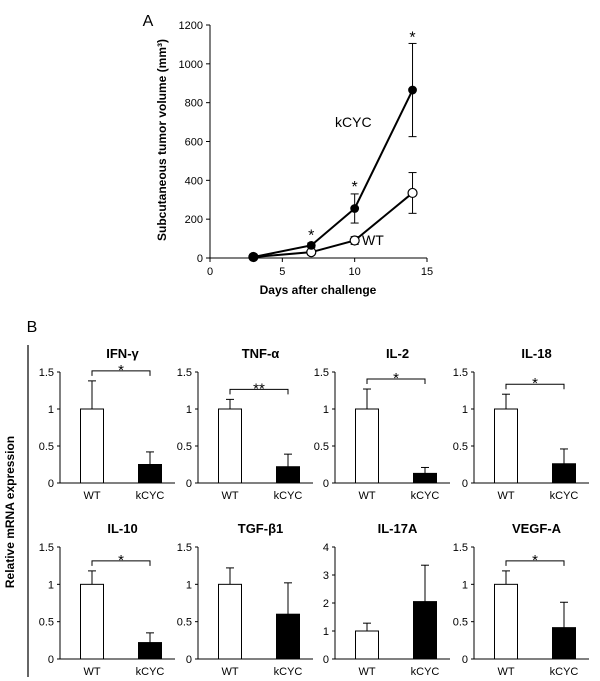 This screenshot has height=681, width=600. What do you see at coordinates (261, 528) in the screenshot?
I see `subplot-title: TGF-β1` at bounding box center [261, 528].